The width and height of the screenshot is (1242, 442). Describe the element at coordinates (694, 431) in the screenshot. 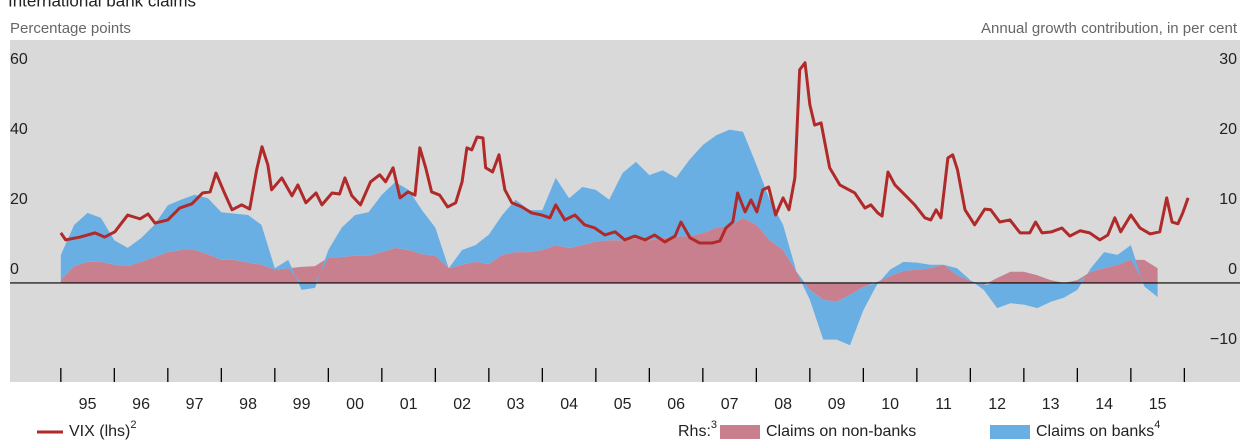

I see `legend-text: Rhs:` at that location.